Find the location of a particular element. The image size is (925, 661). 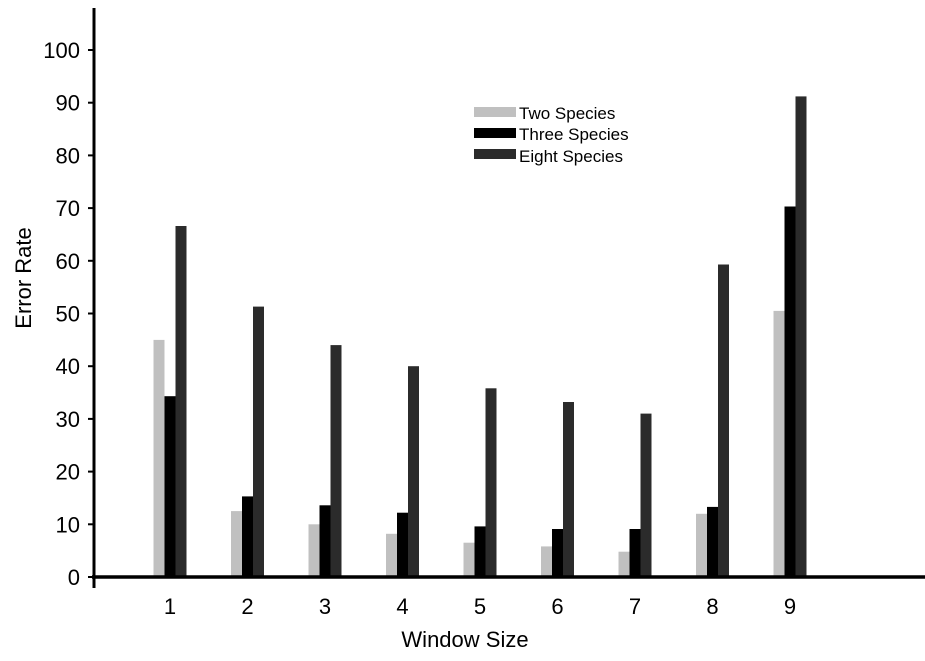

y-ticks: 0 10 20 30 40 50 60 70 80 90 100 is located at coordinates (68, 314).